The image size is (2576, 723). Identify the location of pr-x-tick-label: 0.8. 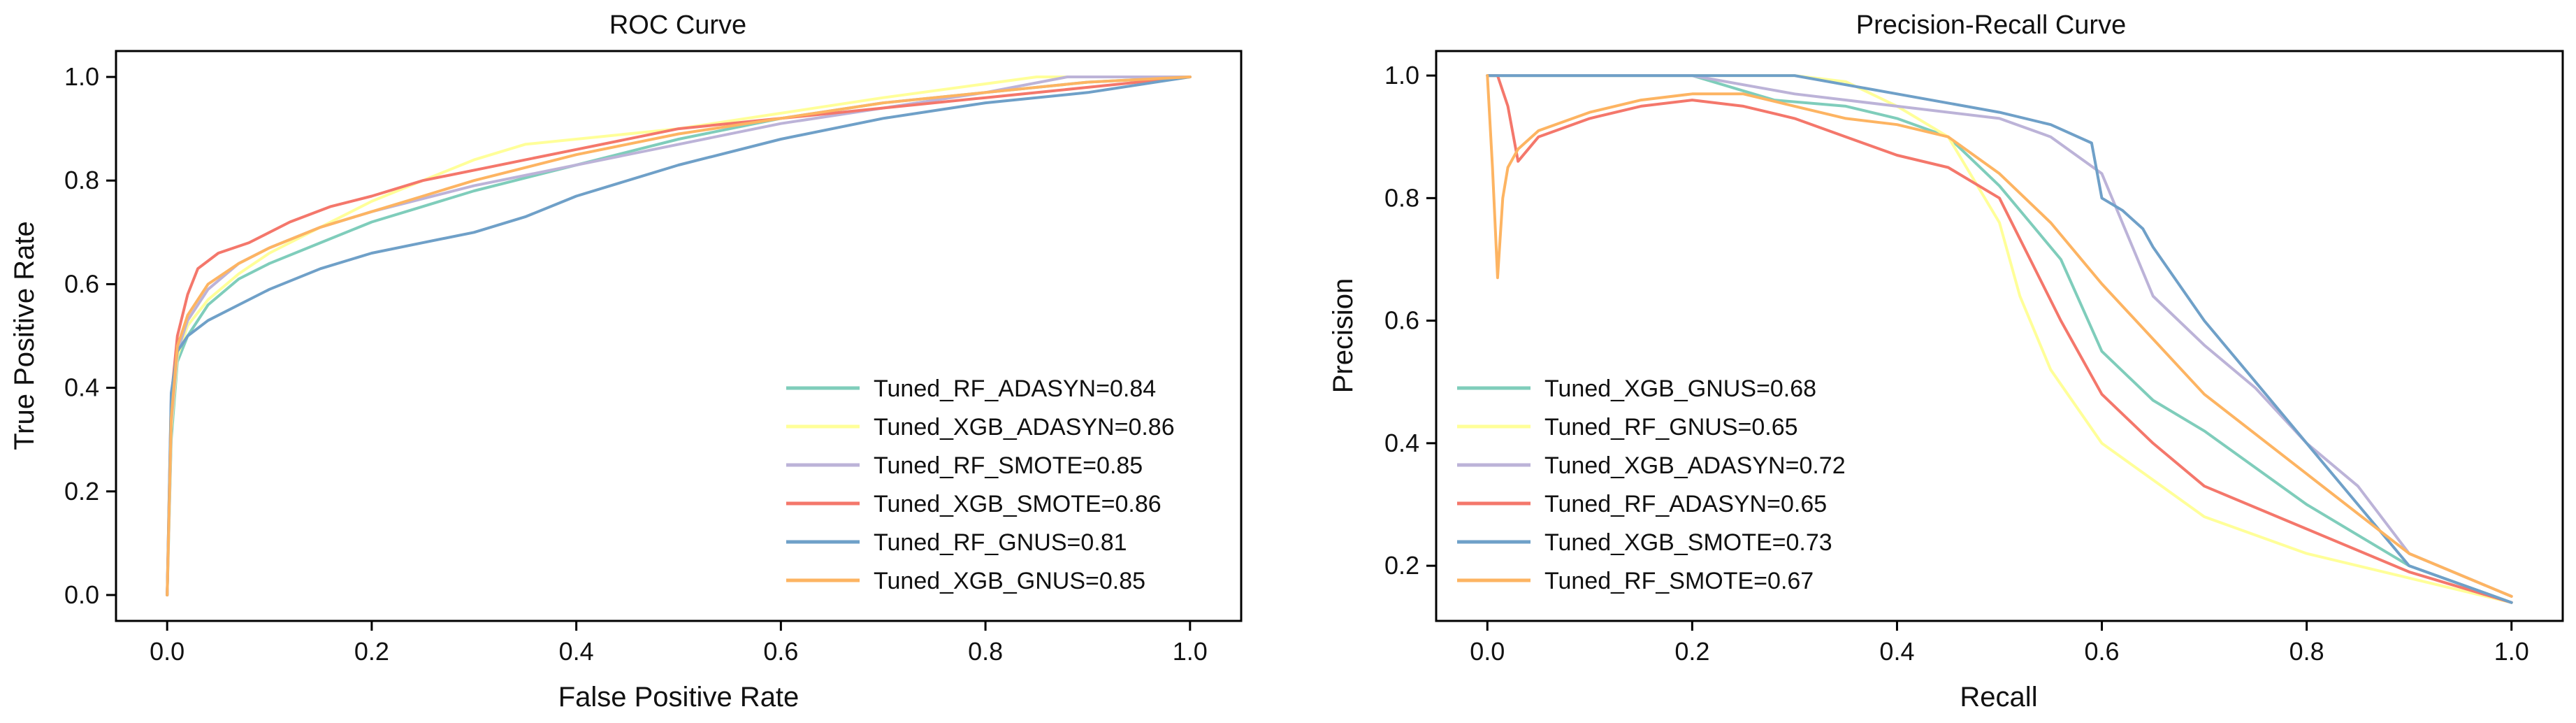
(2306, 651).